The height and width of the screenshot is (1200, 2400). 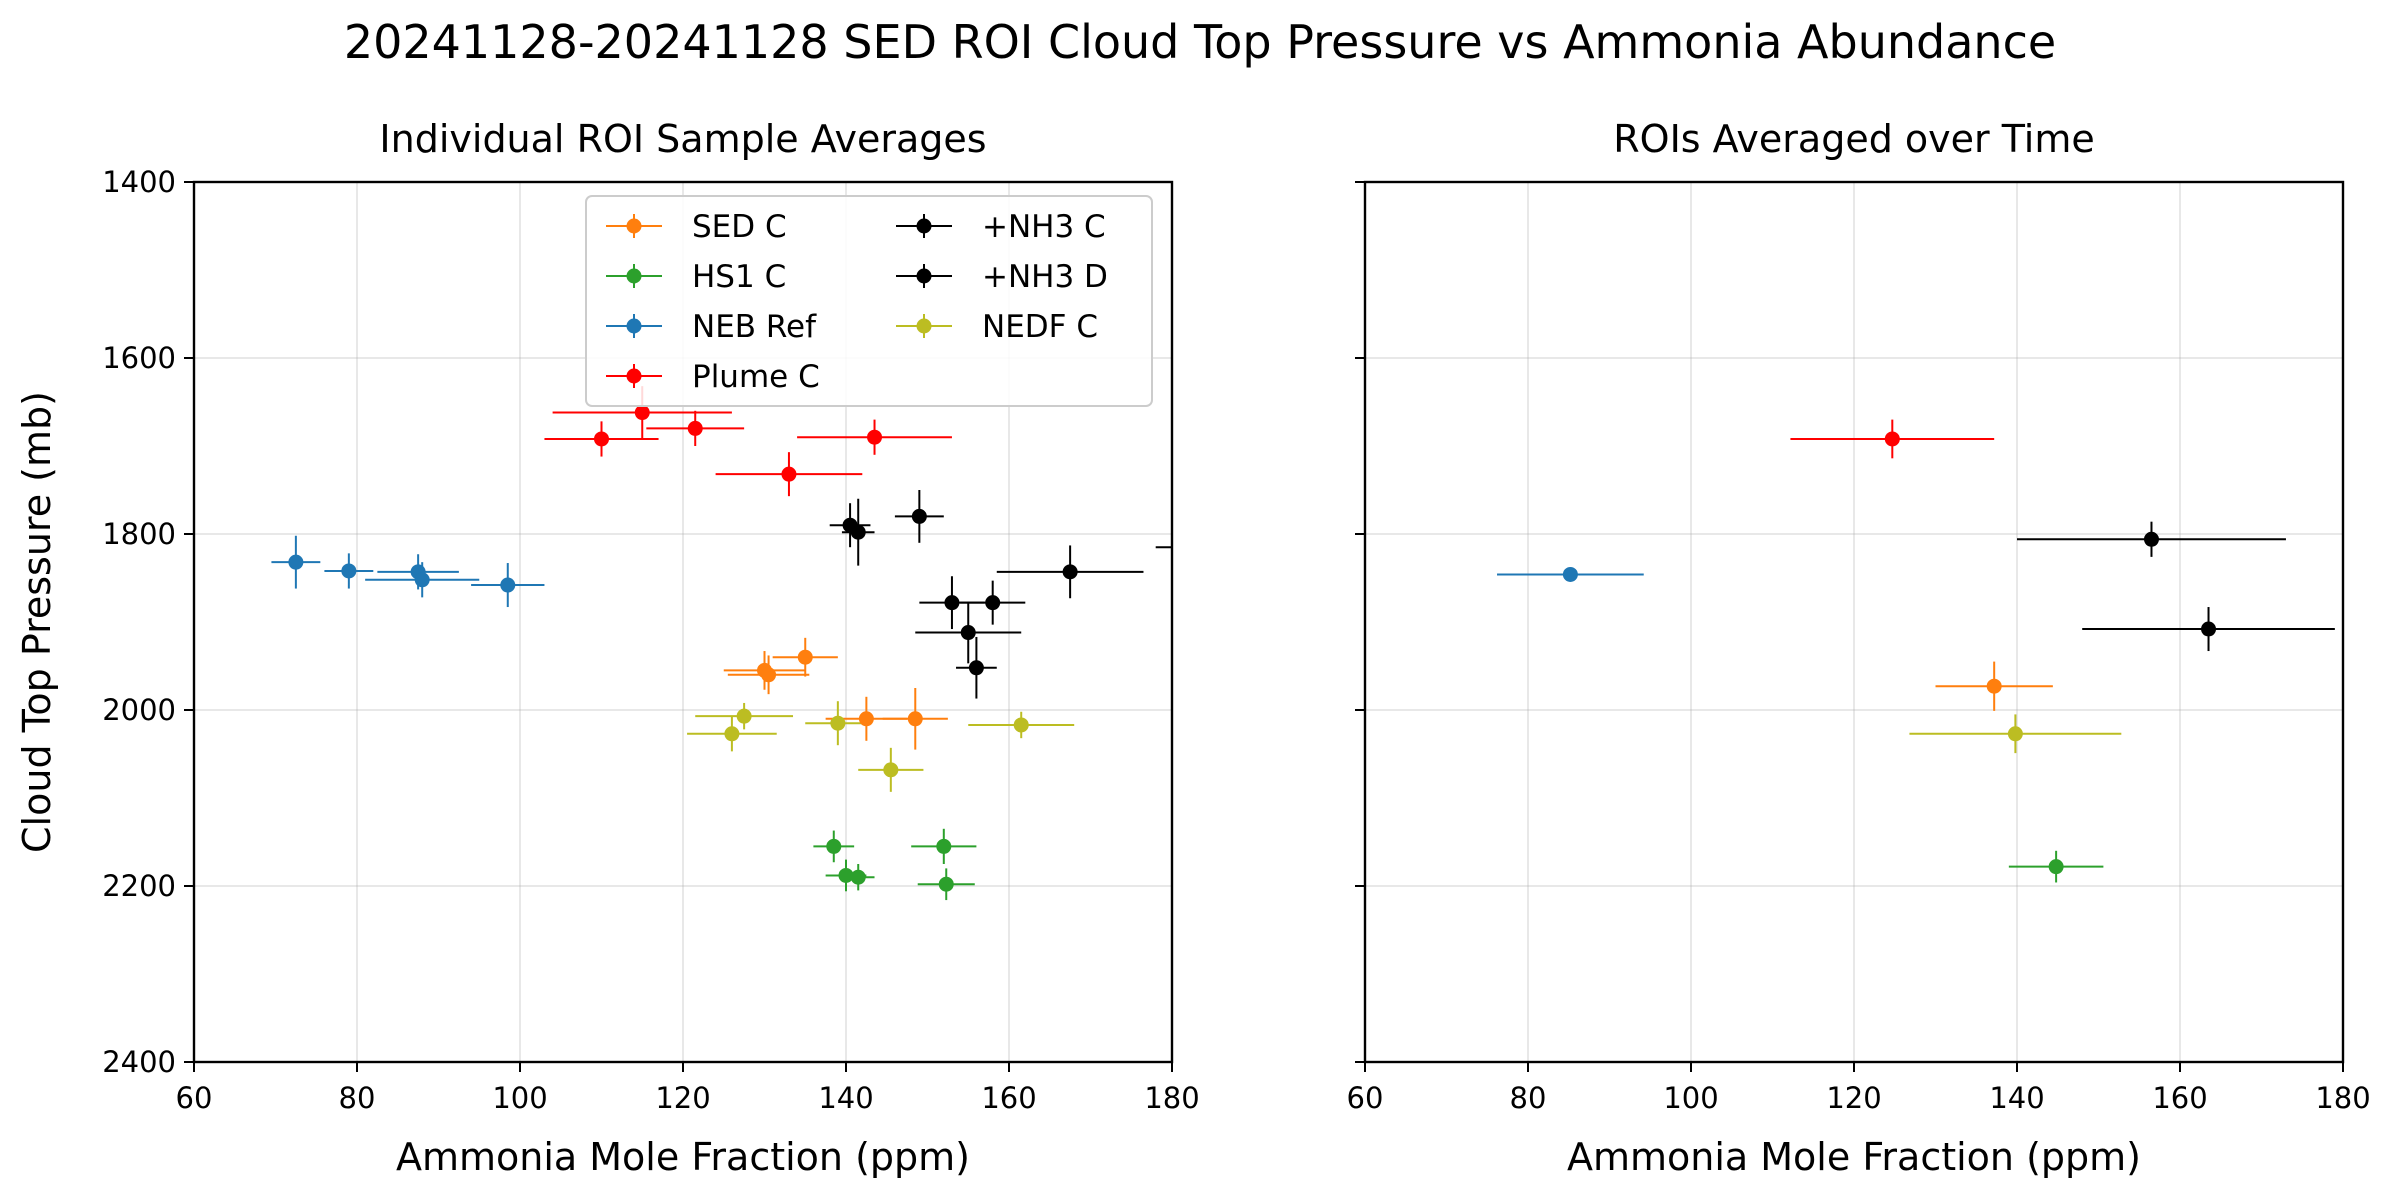 What do you see at coordinates (634, 326) in the screenshot?
I see `legend-neb-ref-marker` at bounding box center [634, 326].